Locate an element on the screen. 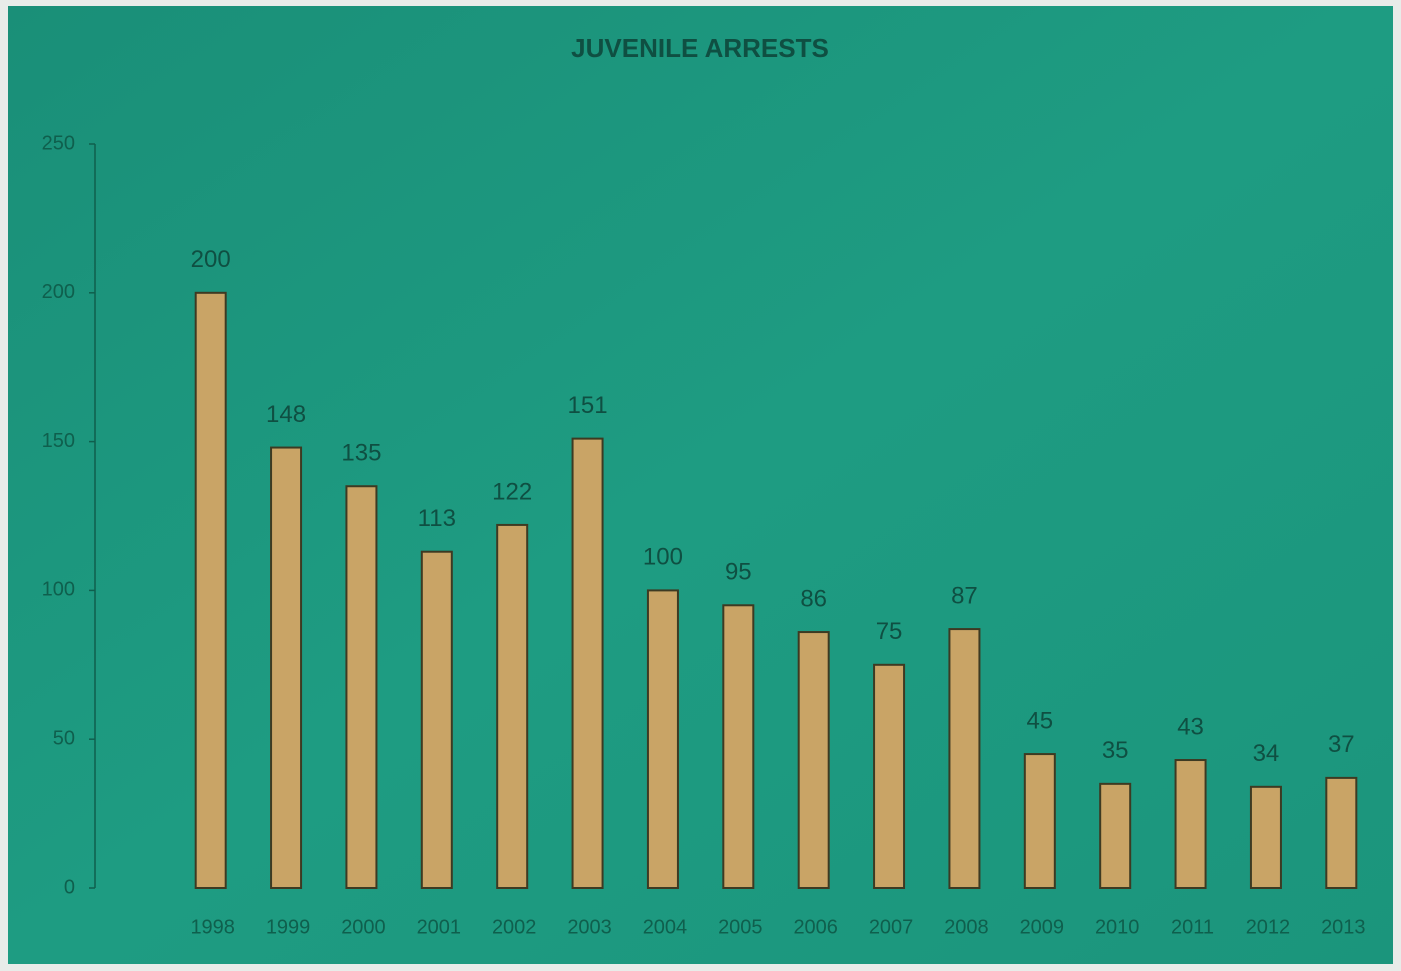  x-tick-label: 2000 is located at coordinates (363, 927).